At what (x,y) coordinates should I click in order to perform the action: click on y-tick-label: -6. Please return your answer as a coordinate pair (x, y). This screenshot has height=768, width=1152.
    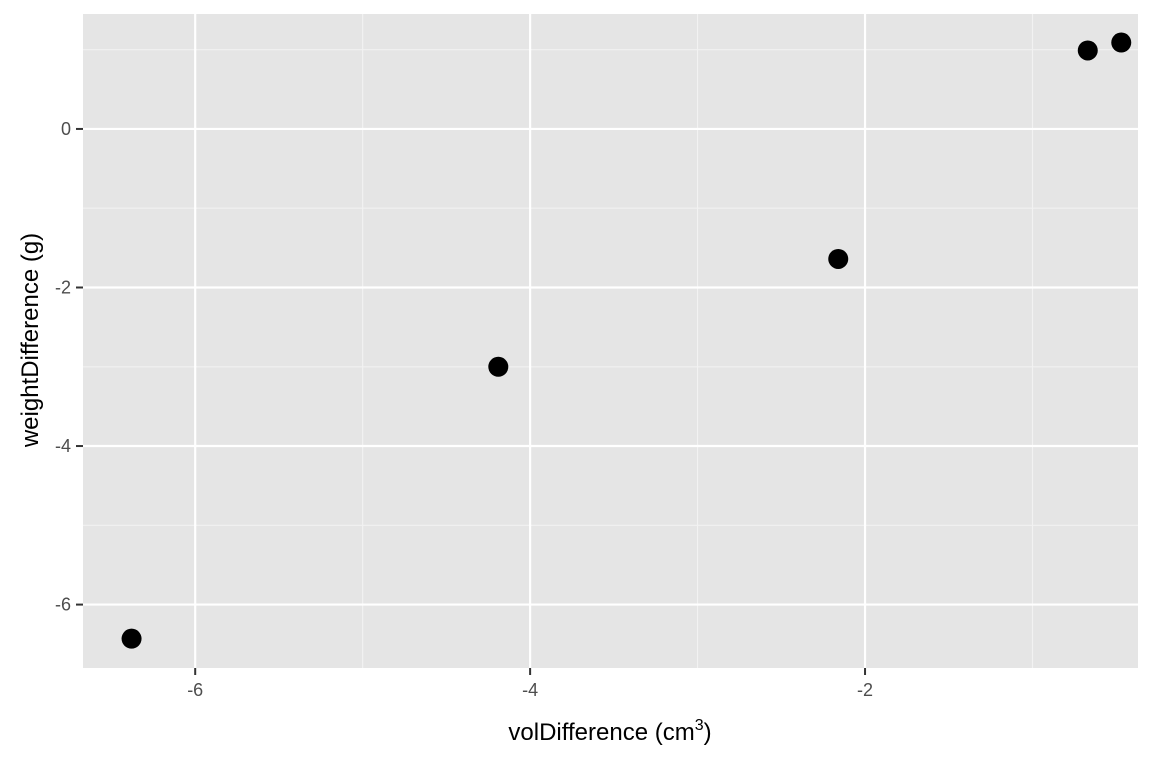
    Looking at the image, I should click on (63, 605).